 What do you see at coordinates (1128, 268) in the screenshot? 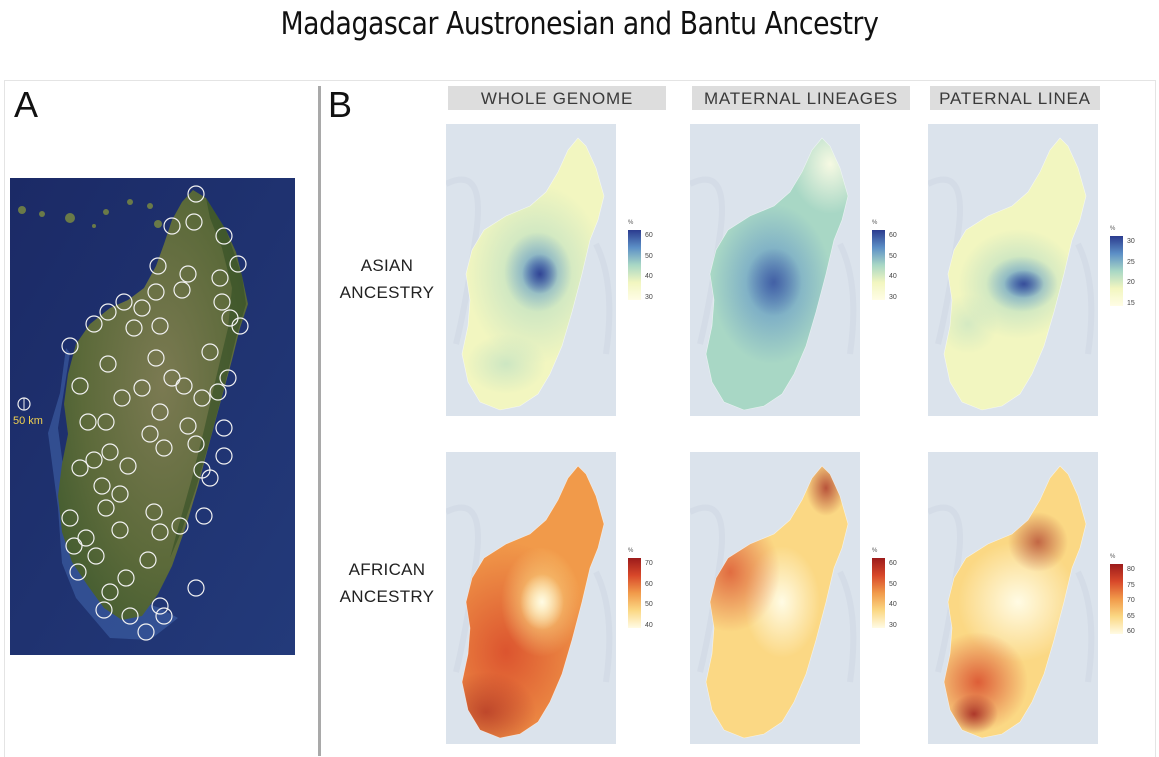
I see `legend-asian-paternal-lineages: % 30 25 20 15` at bounding box center [1128, 268].